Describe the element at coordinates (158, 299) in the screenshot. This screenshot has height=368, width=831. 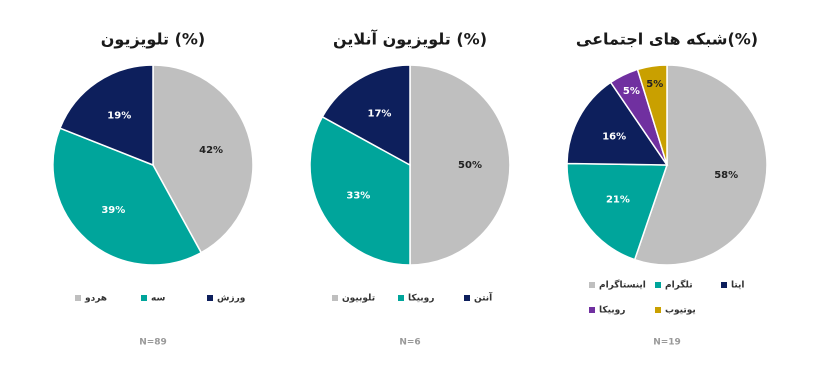
I see `legend-label: سه` at that location.